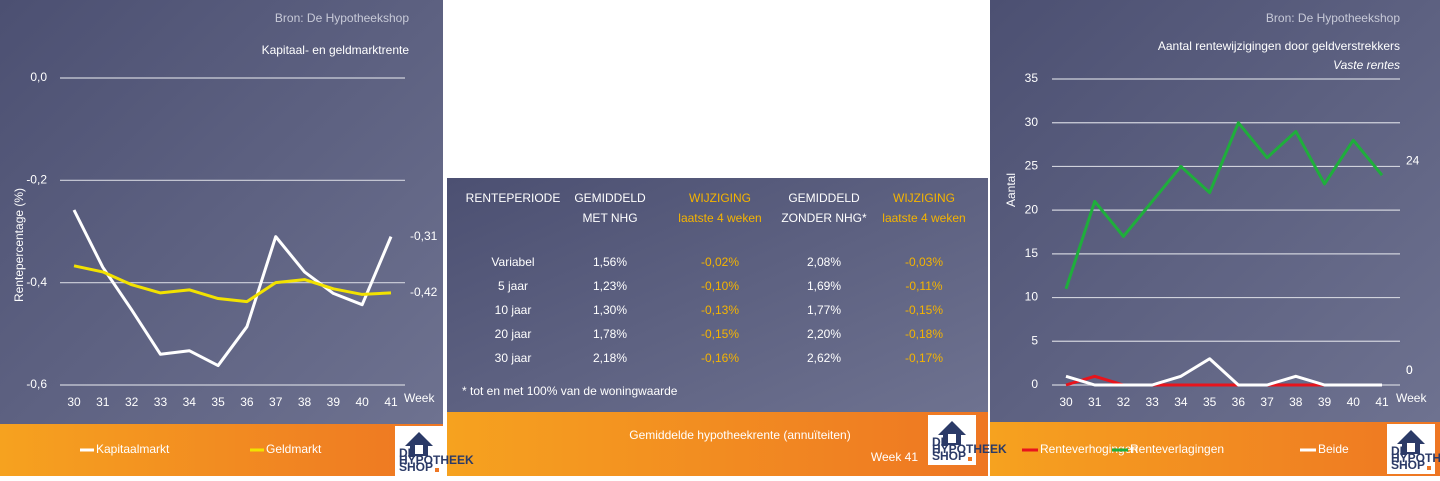 This screenshot has height=481, width=1440. I want to click on legend-label: Renteverlagingen, so click(1177, 449).